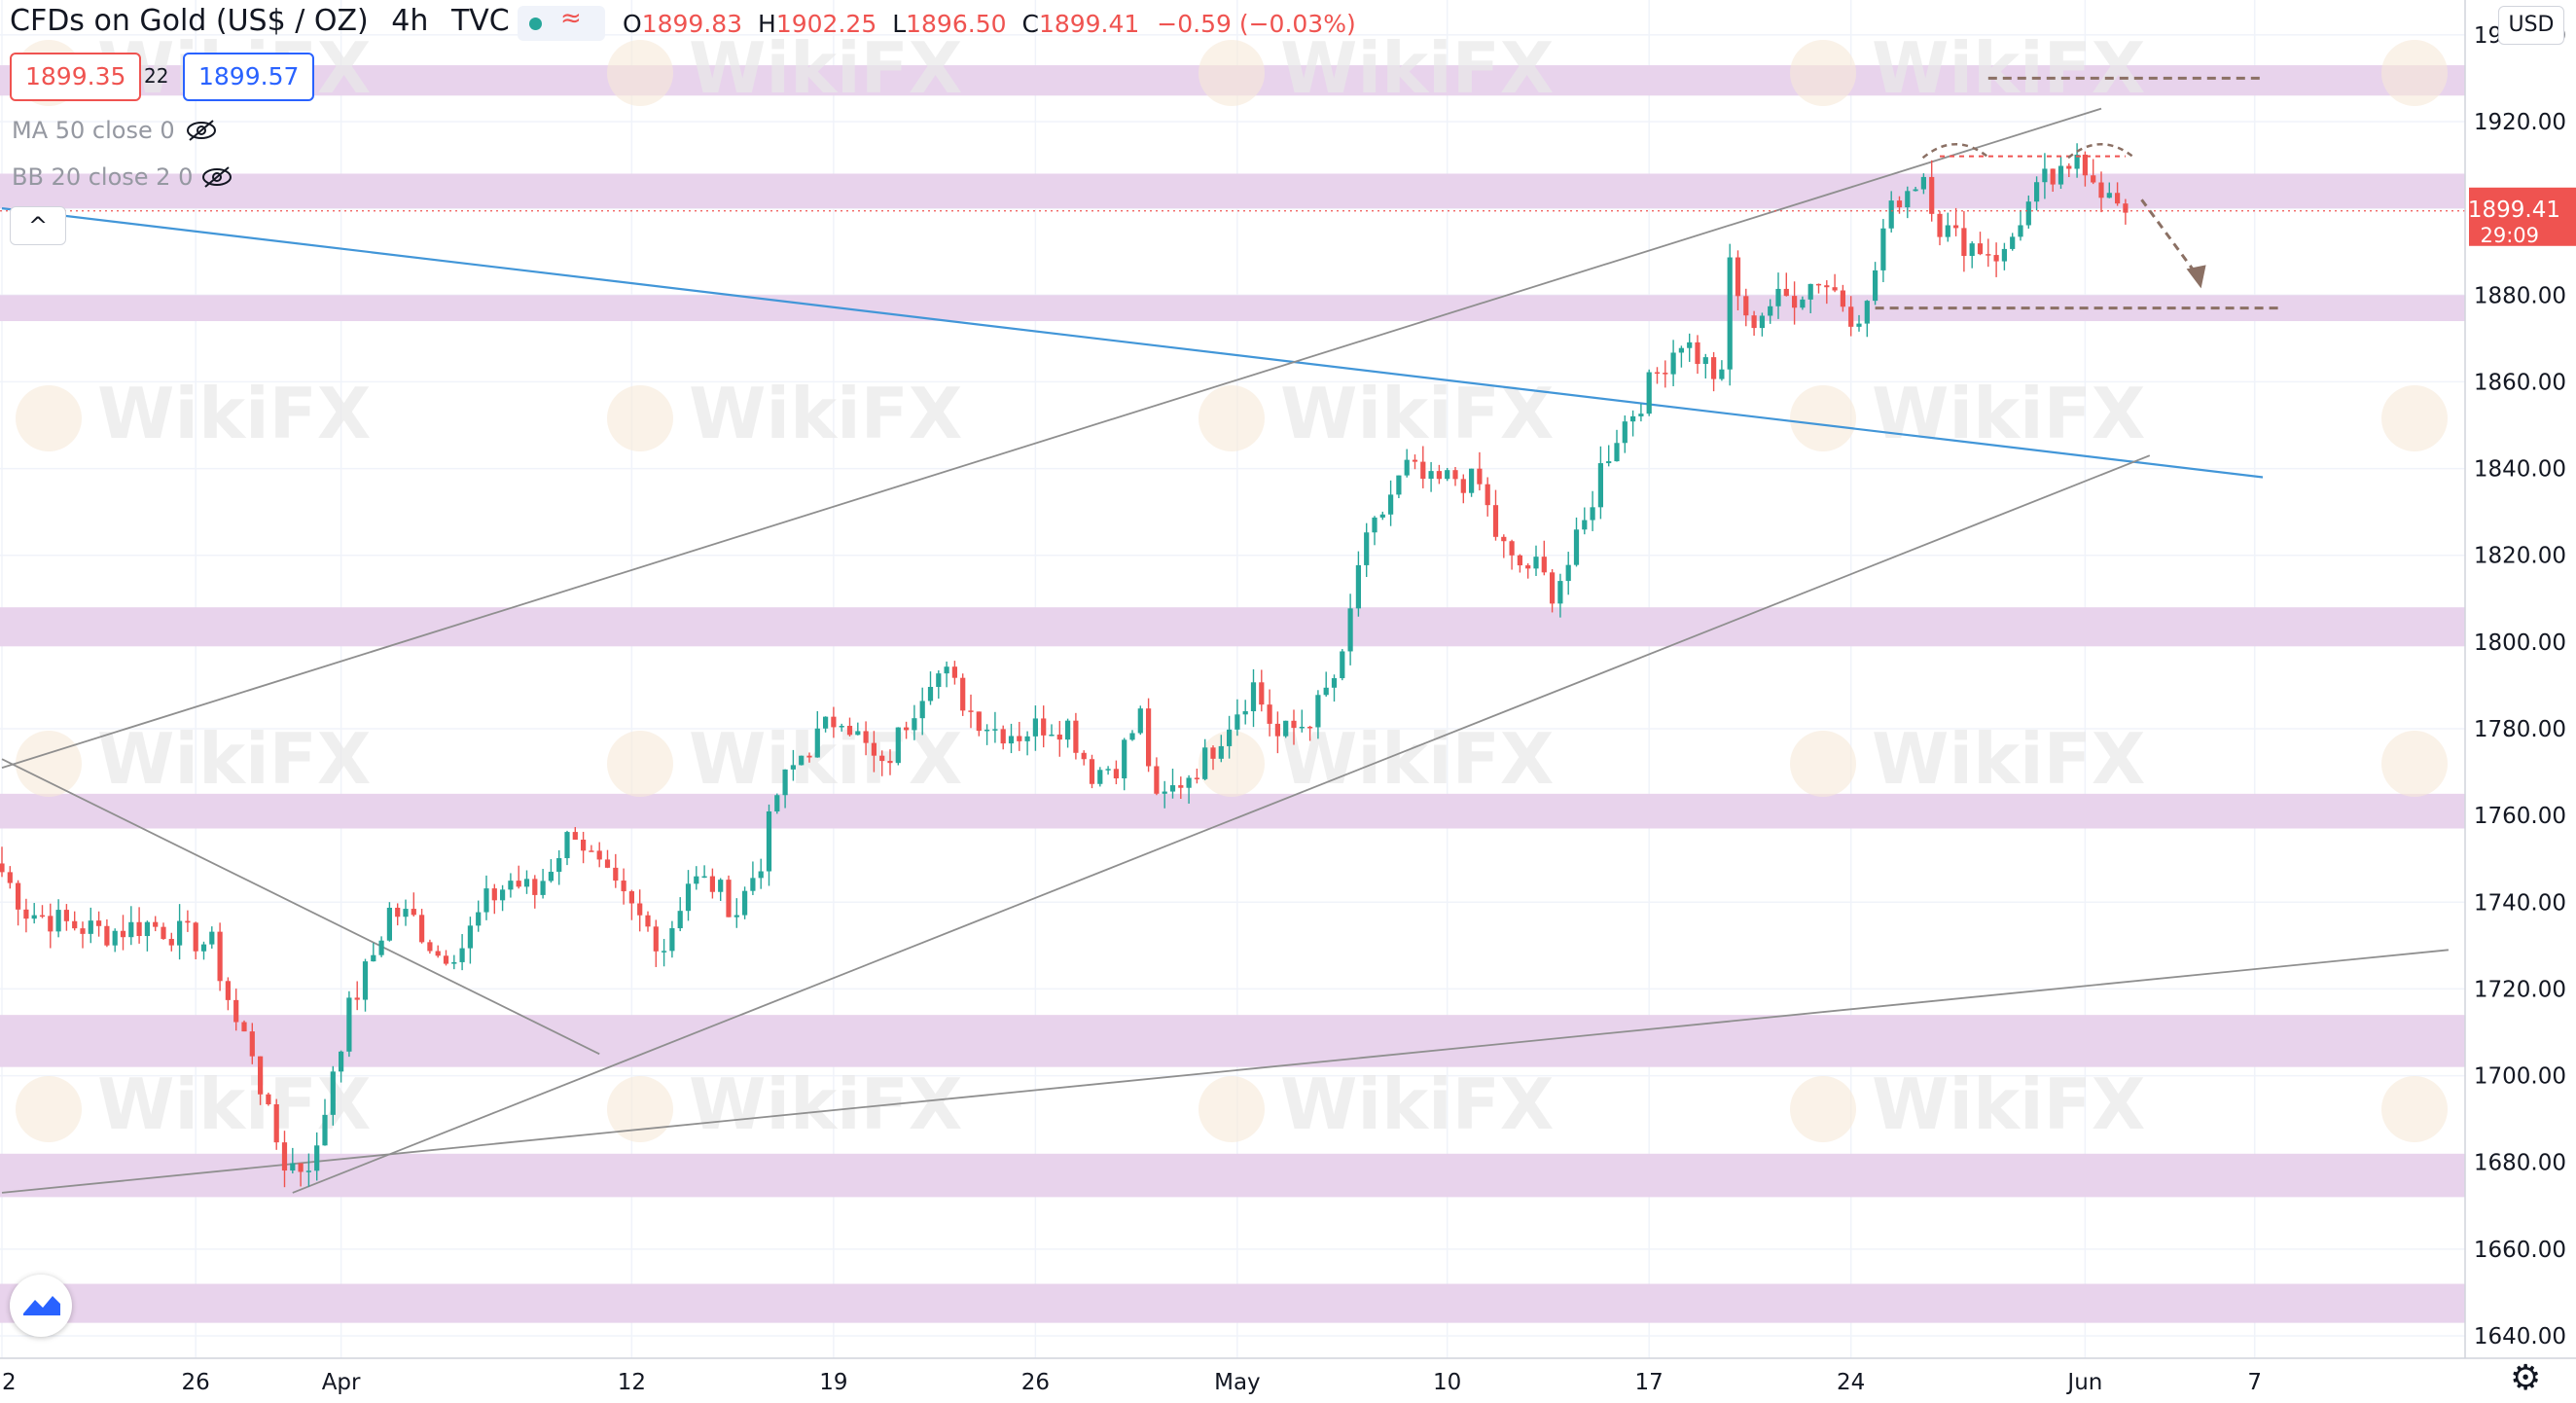 The width and height of the screenshot is (2576, 1403). I want to click on spread-value: 22, so click(156, 76).